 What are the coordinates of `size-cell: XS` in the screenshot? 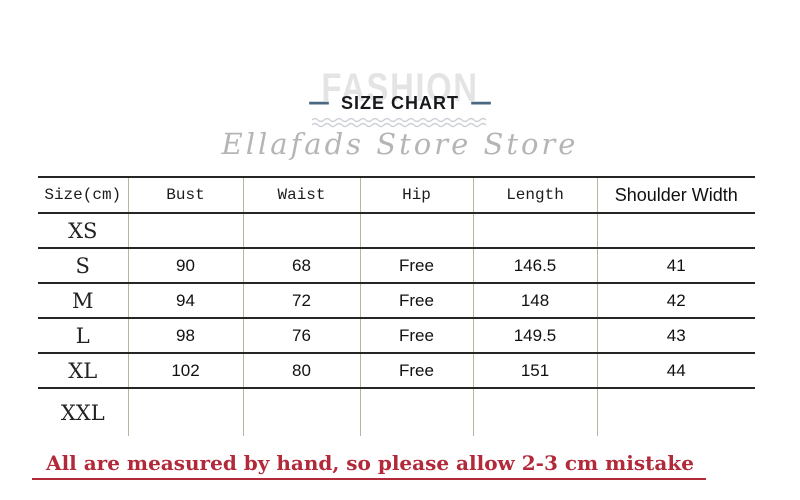 It's located at (83, 230).